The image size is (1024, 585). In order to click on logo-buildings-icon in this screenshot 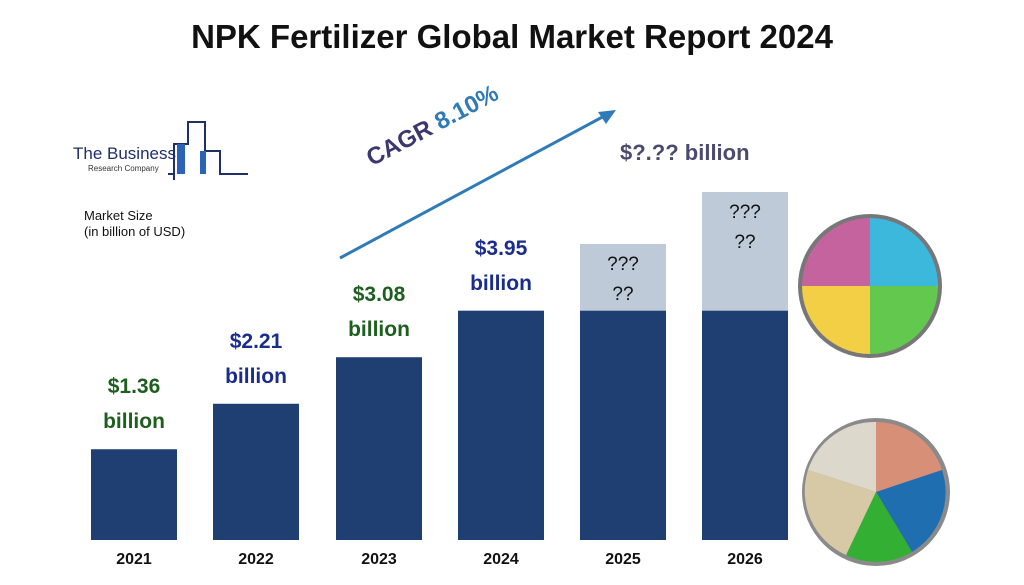, I will do `click(208, 150)`.